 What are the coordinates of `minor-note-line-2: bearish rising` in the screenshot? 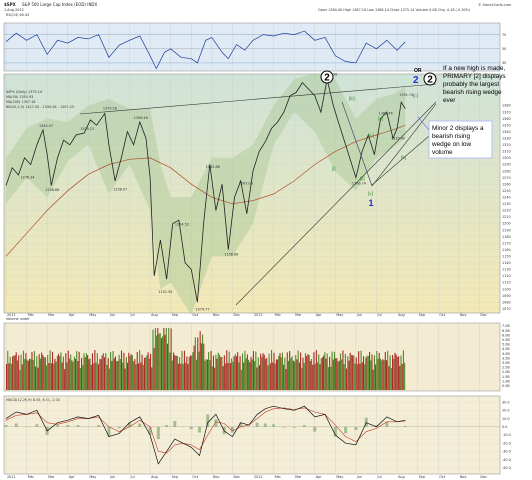 It's located at (451, 136).